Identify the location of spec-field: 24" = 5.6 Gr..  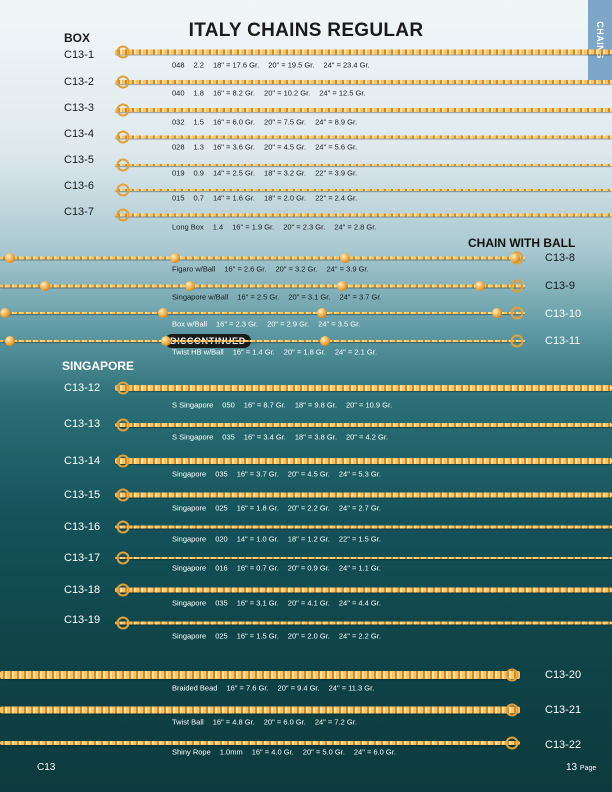
(336, 147).